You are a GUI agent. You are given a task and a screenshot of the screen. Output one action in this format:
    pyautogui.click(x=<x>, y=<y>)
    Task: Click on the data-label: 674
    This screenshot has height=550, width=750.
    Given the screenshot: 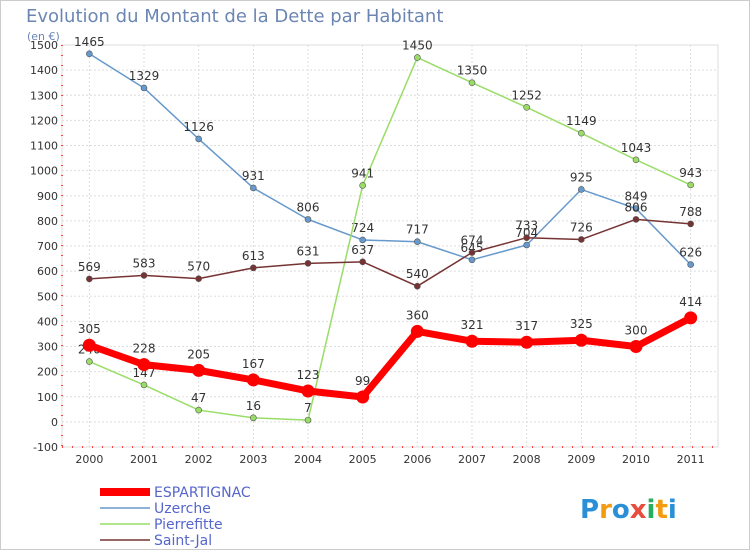 What is the action you would take?
    pyautogui.click(x=472, y=241)
    